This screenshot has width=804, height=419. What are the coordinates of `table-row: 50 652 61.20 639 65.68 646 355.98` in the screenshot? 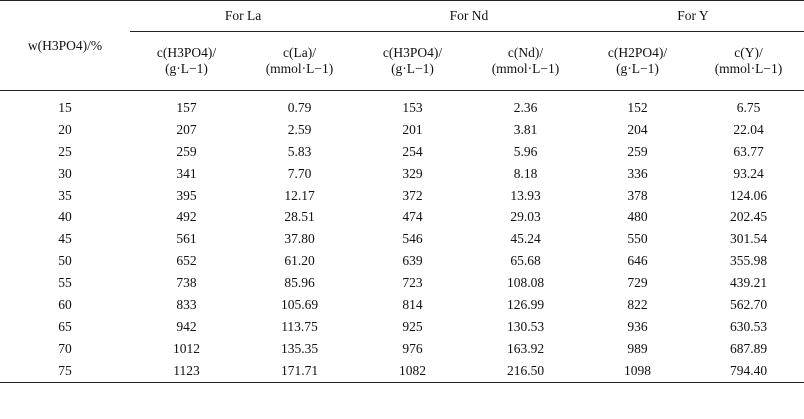 It's located at (402, 261).